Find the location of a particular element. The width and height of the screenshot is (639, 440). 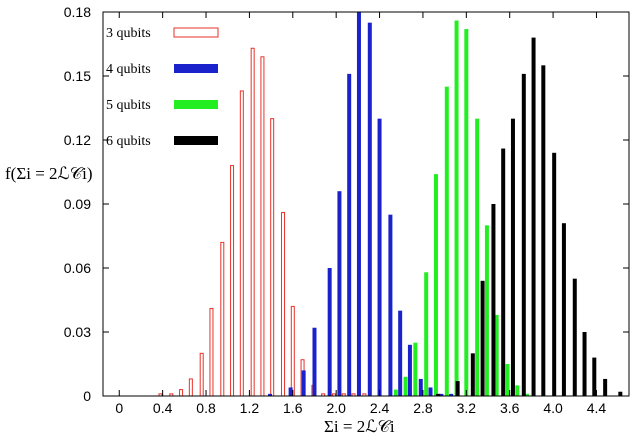

y-axis-label: f(Σi = 2ℒ𝒞i) is located at coordinates (49, 173).